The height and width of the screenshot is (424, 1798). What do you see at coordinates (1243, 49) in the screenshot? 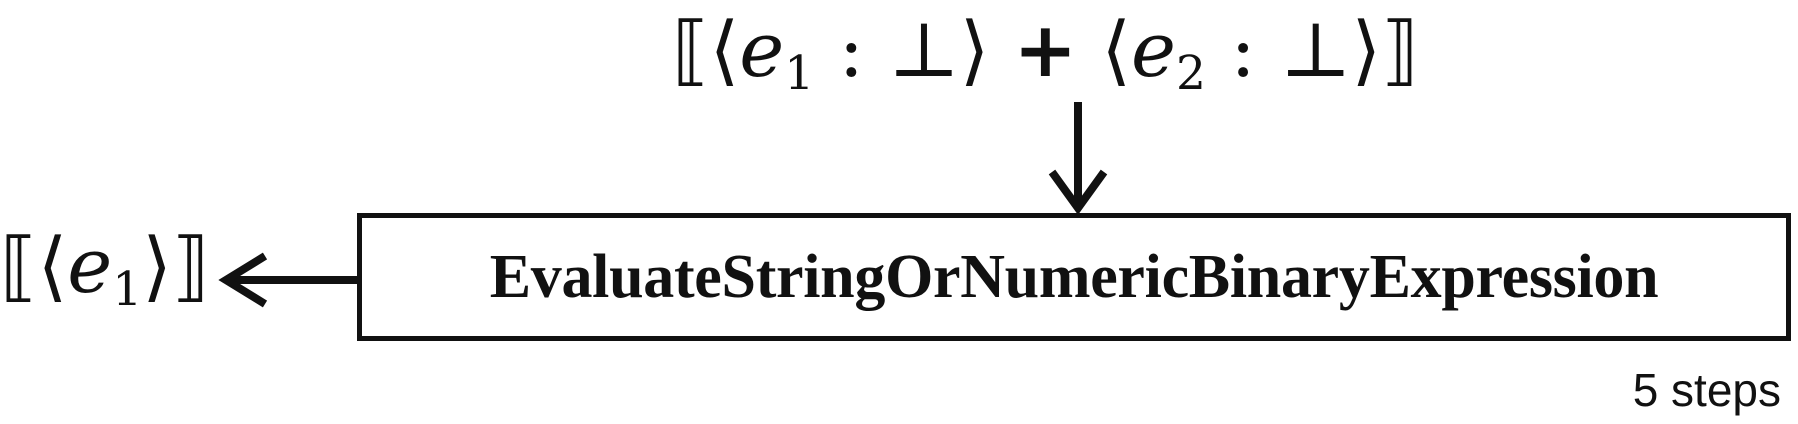
I see `input-right-sep: :` at bounding box center [1243, 49].